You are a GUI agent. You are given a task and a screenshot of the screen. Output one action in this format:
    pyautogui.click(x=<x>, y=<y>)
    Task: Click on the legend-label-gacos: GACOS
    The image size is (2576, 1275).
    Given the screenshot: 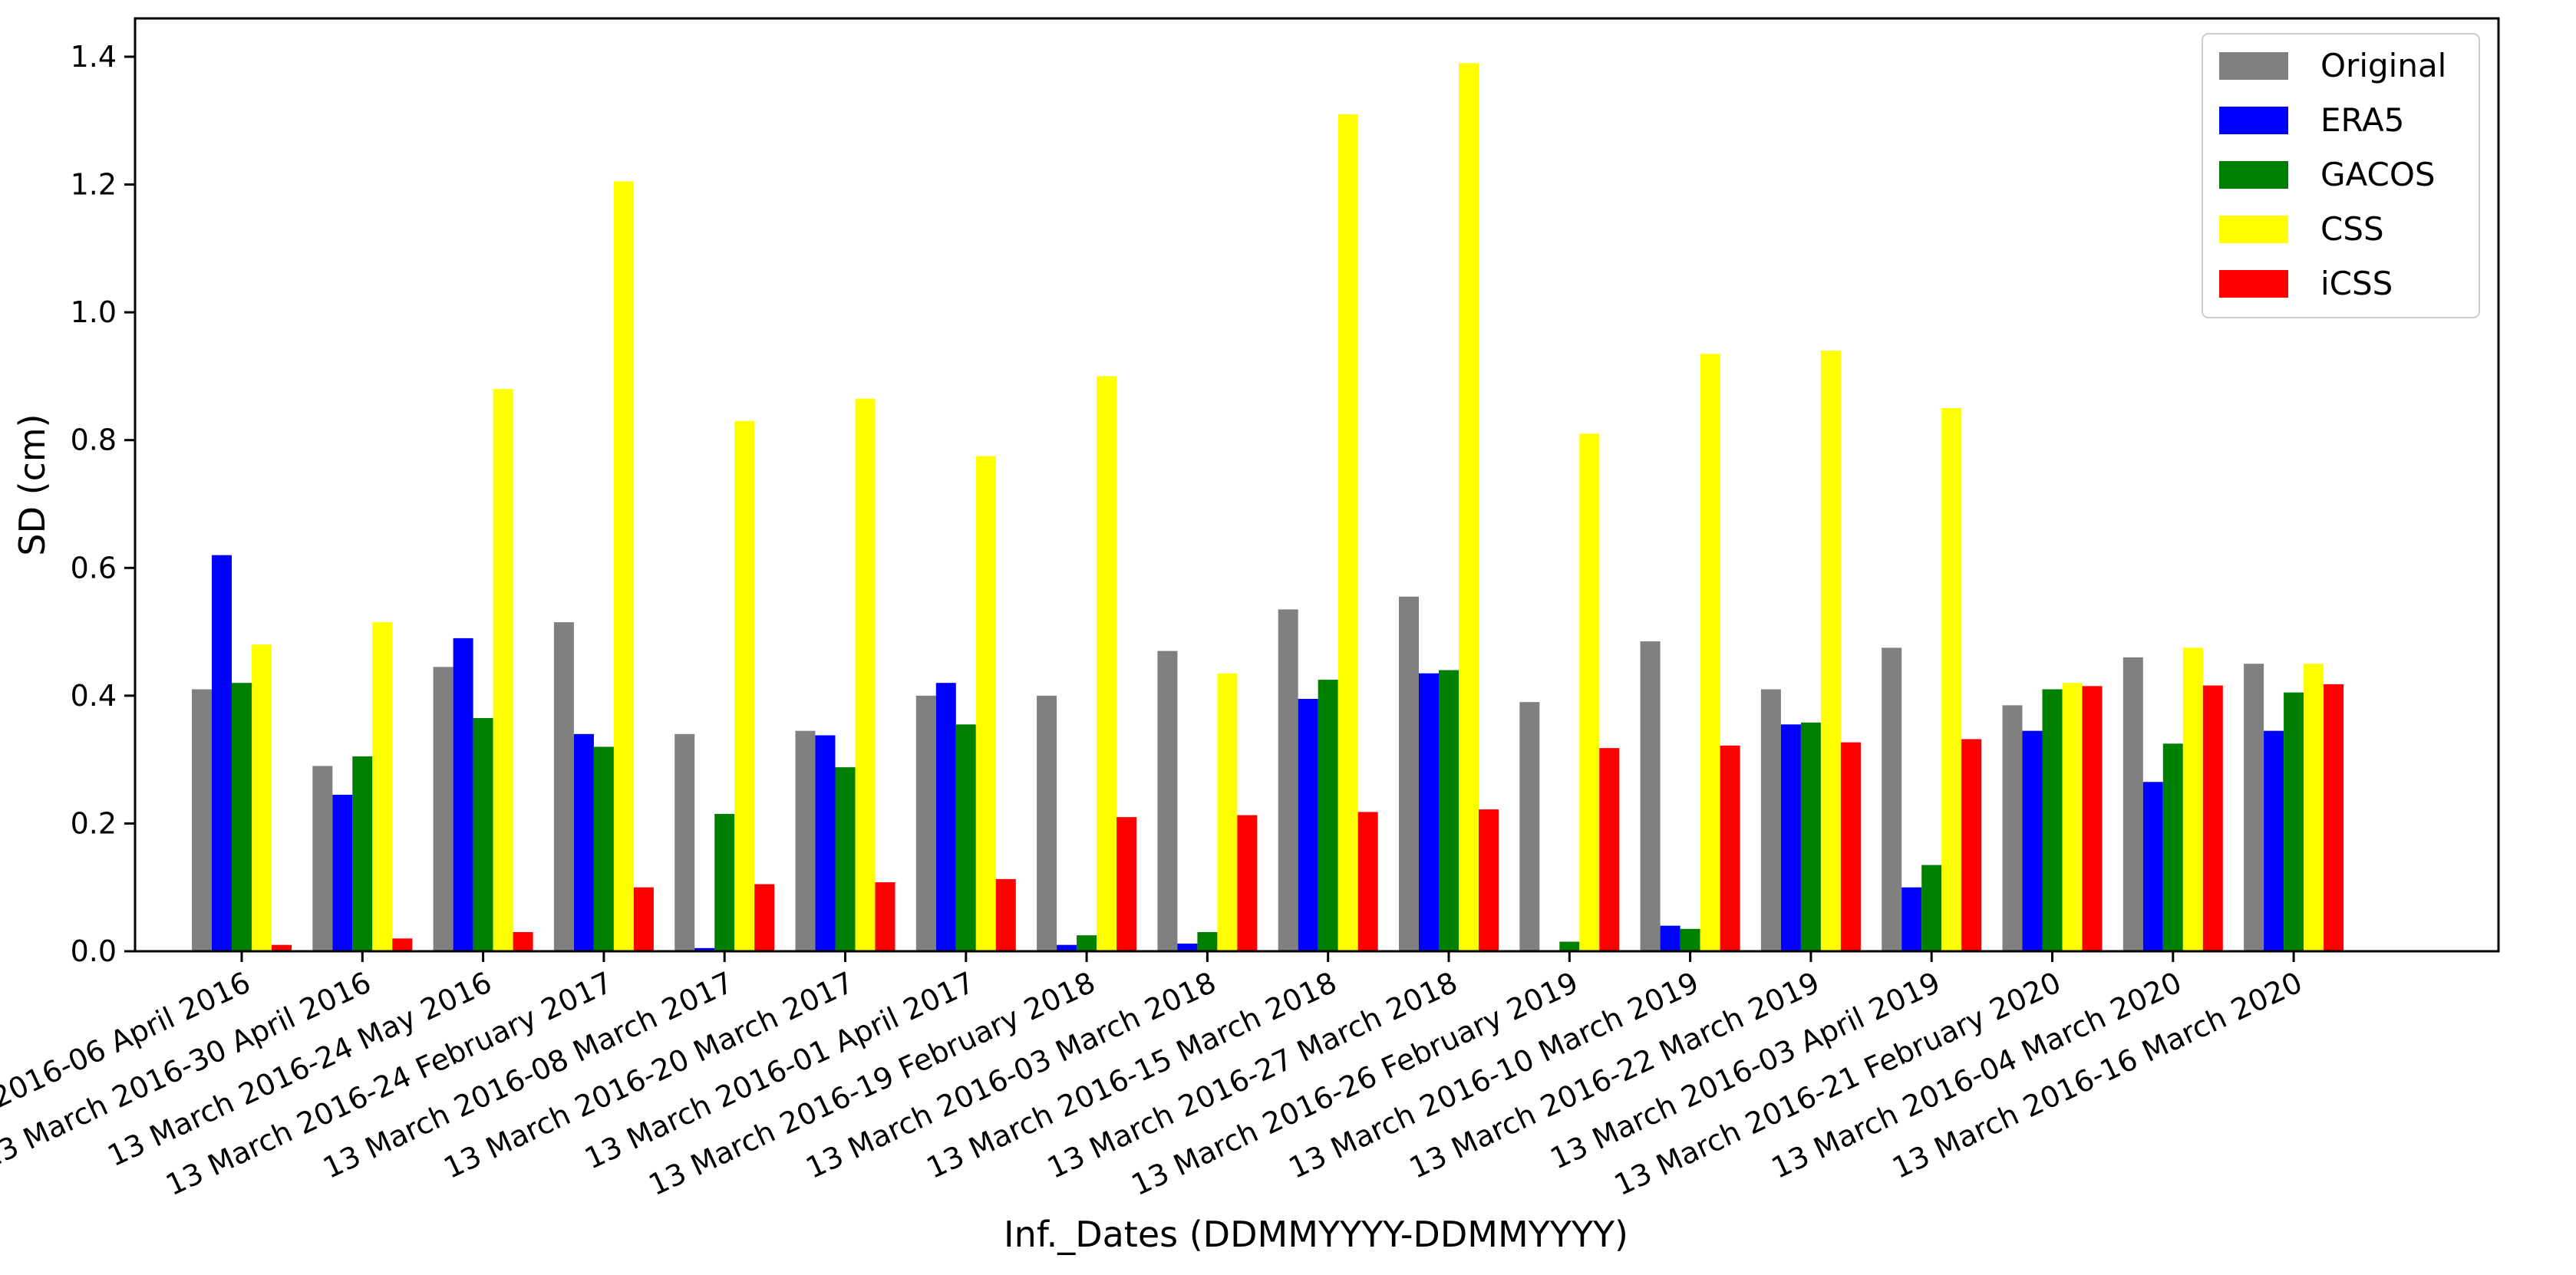 What is the action you would take?
    pyautogui.click(x=2378, y=174)
    